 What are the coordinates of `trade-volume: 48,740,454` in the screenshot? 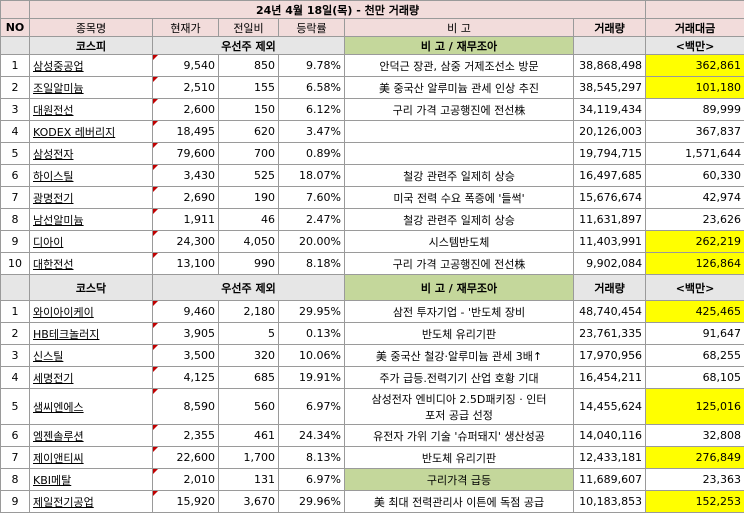 It's located at (609, 311).